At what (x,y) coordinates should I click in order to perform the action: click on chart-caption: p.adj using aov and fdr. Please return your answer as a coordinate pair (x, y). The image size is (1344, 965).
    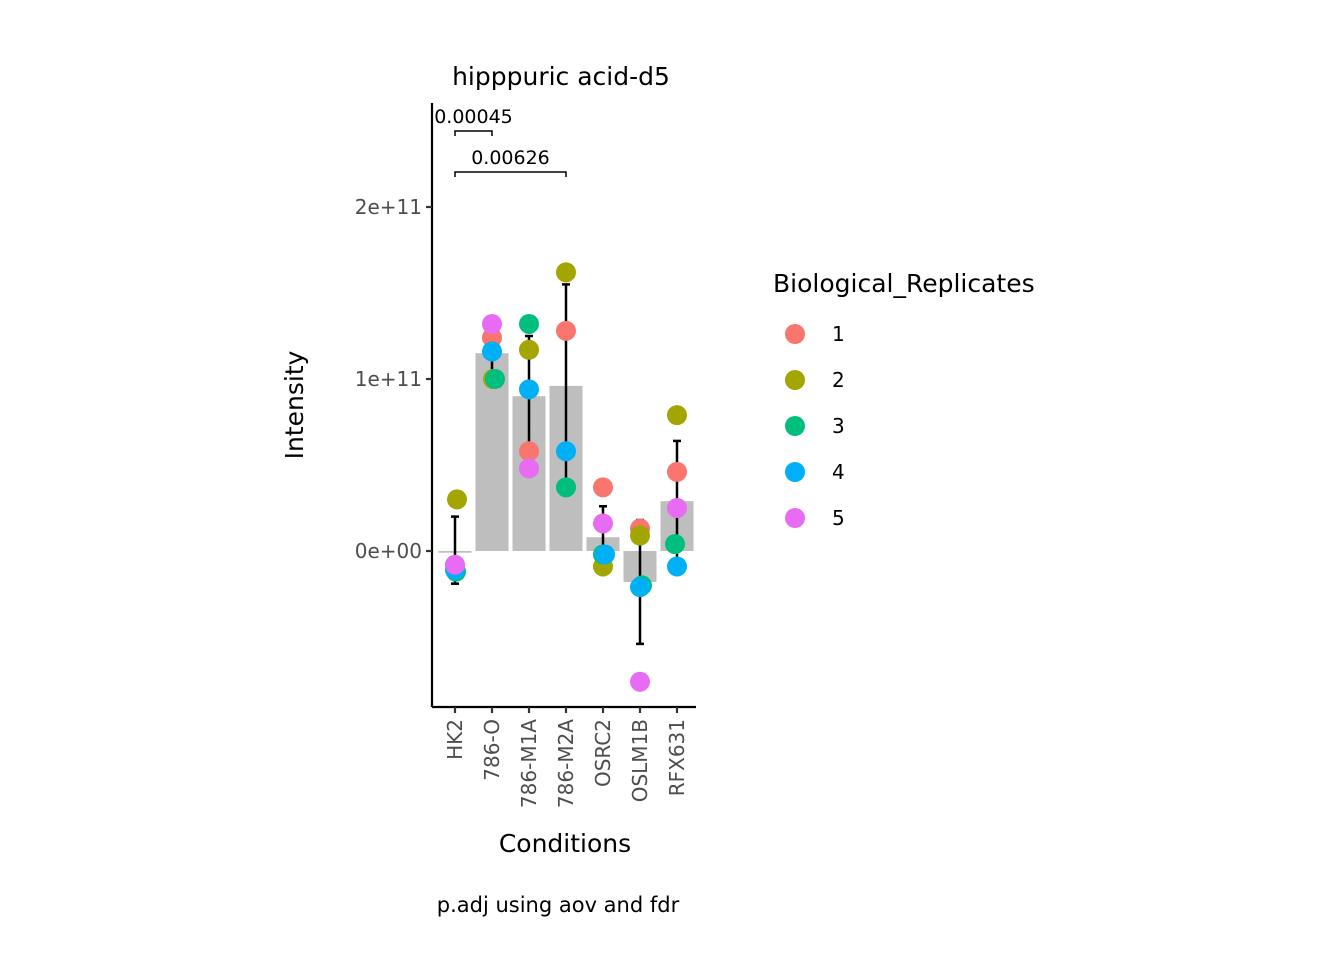
    Looking at the image, I should click on (558, 905).